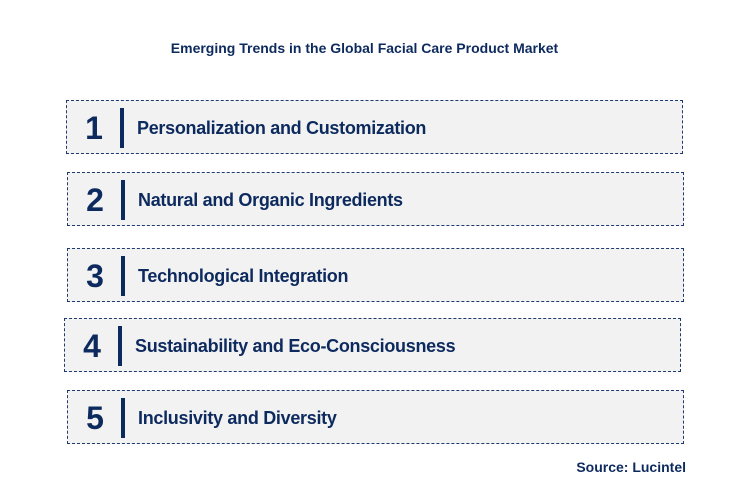 The height and width of the screenshot is (492, 729). I want to click on trend-label: Inclusivity and Diversity, so click(237, 418).